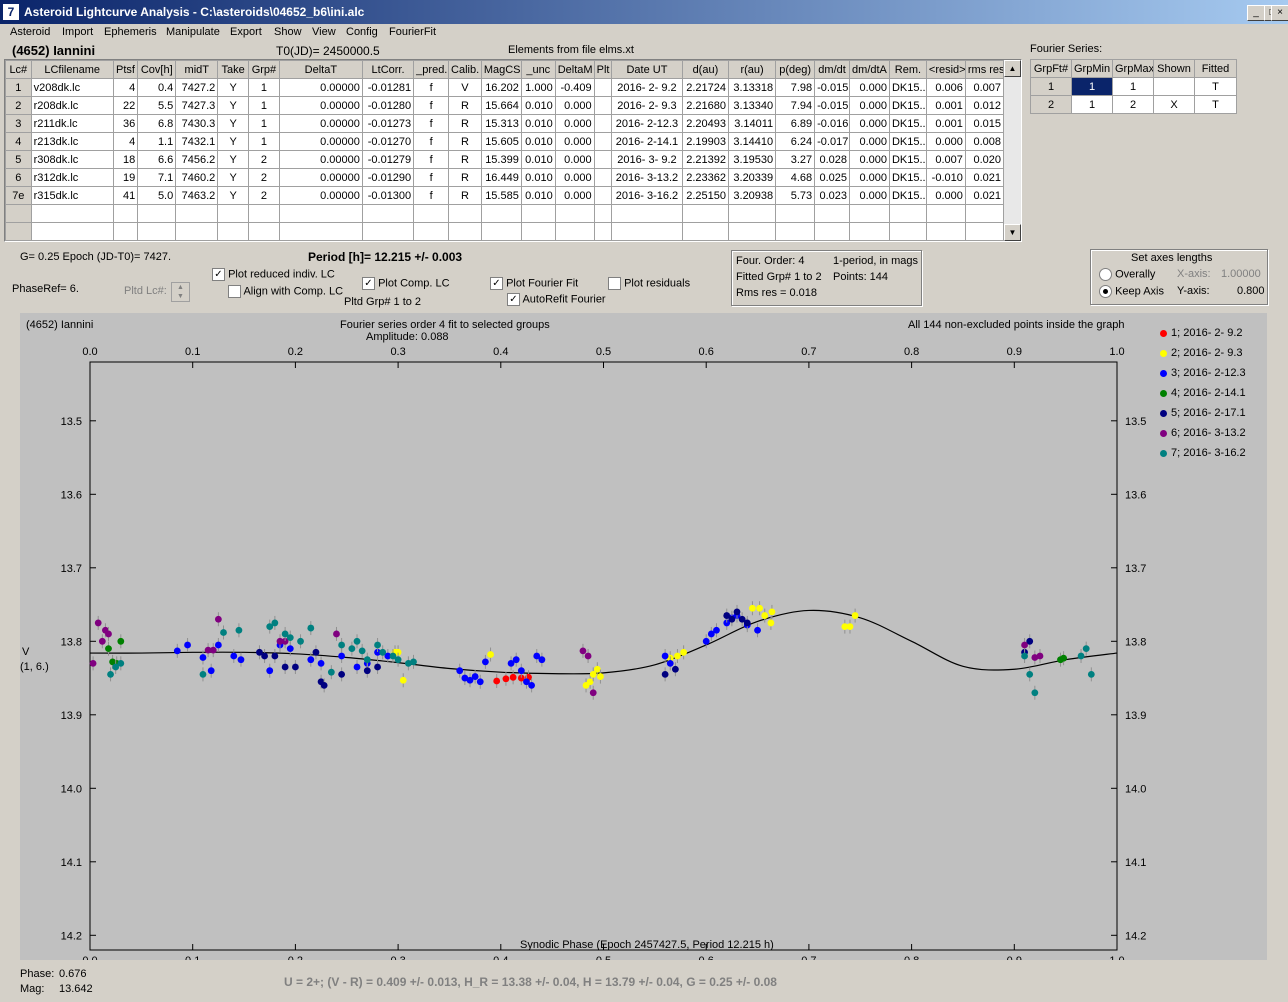  I want to click on table-cell: -0.01290, so click(388, 177).